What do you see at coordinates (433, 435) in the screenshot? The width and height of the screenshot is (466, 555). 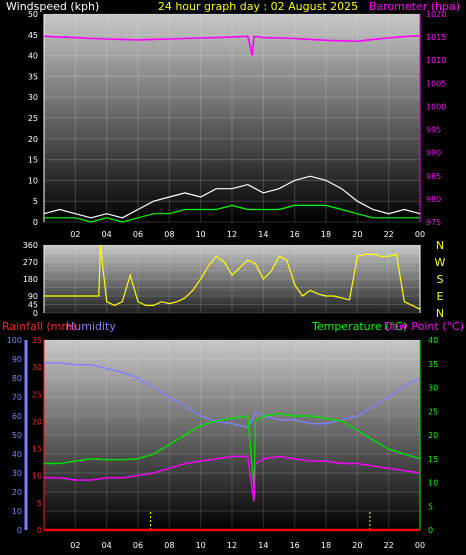 I see `temperature-tick-label: 20` at bounding box center [433, 435].